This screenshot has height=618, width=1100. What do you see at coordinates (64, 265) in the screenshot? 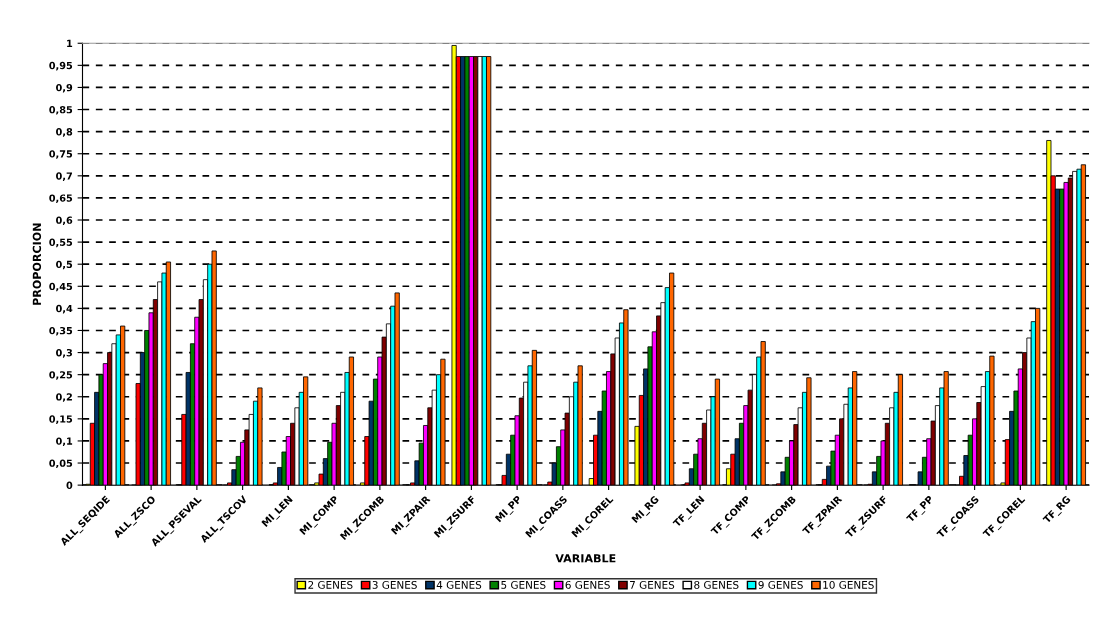
I see `y-tick-label: 0,5` at bounding box center [64, 265].